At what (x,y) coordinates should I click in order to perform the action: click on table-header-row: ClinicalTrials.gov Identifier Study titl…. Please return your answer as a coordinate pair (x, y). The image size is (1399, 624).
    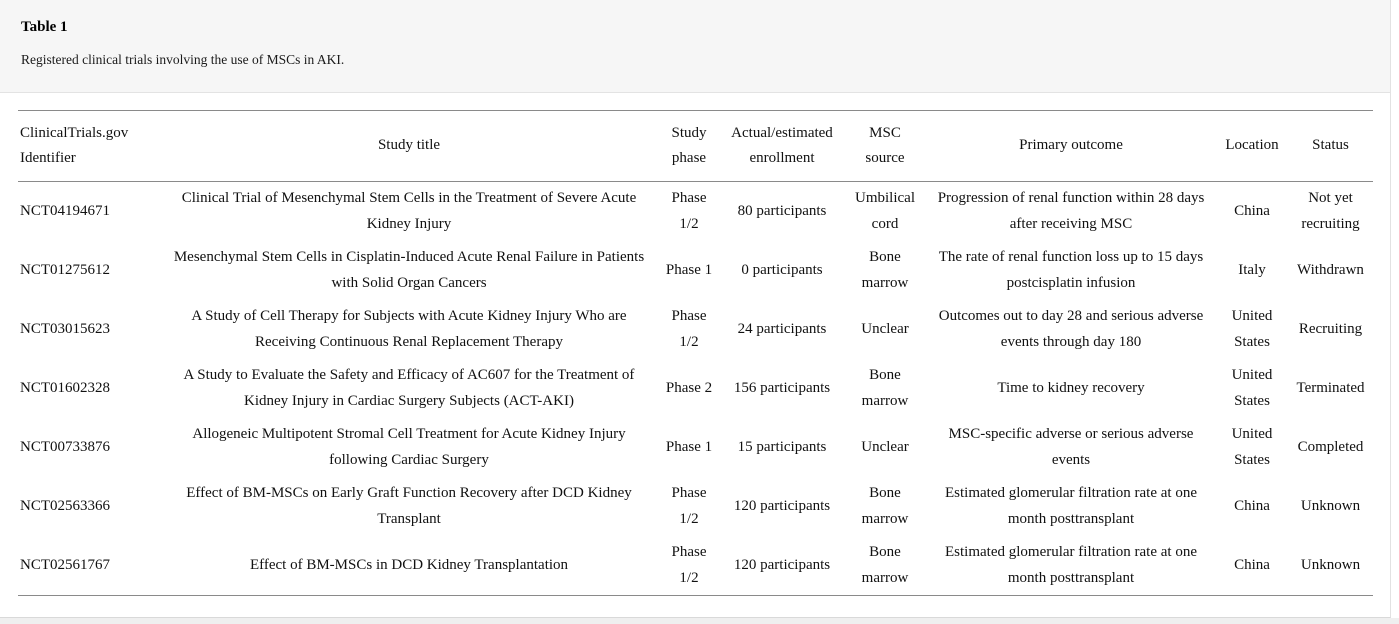
    Looking at the image, I should click on (695, 146).